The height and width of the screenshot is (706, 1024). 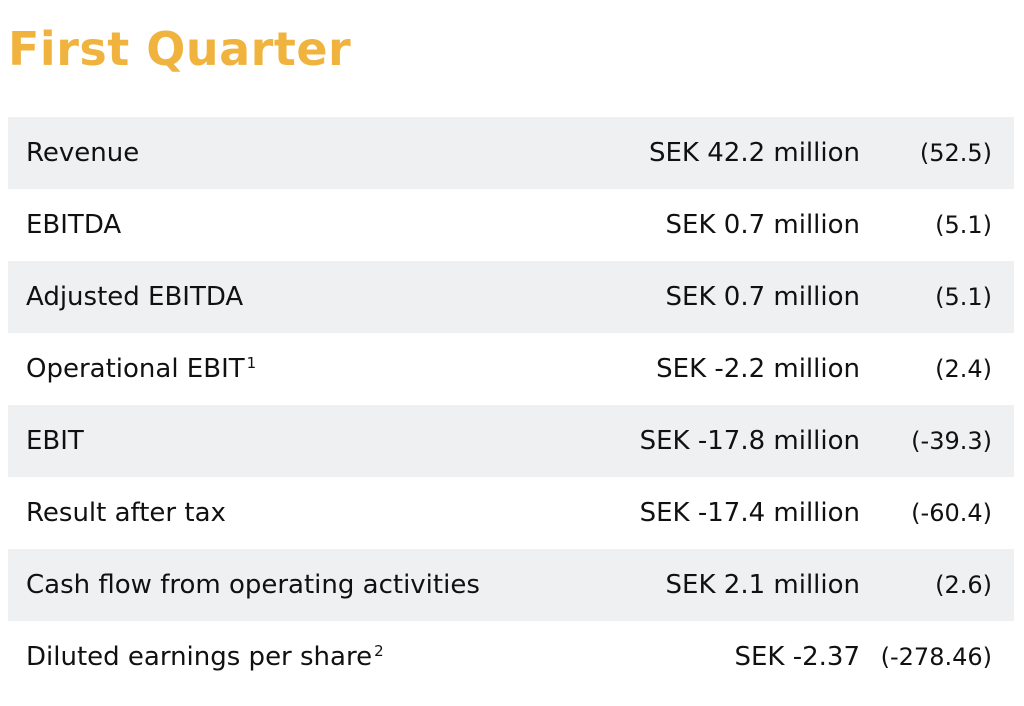 What do you see at coordinates (749, 441) in the screenshot?
I see `row-value: SEK -17.8 million` at bounding box center [749, 441].